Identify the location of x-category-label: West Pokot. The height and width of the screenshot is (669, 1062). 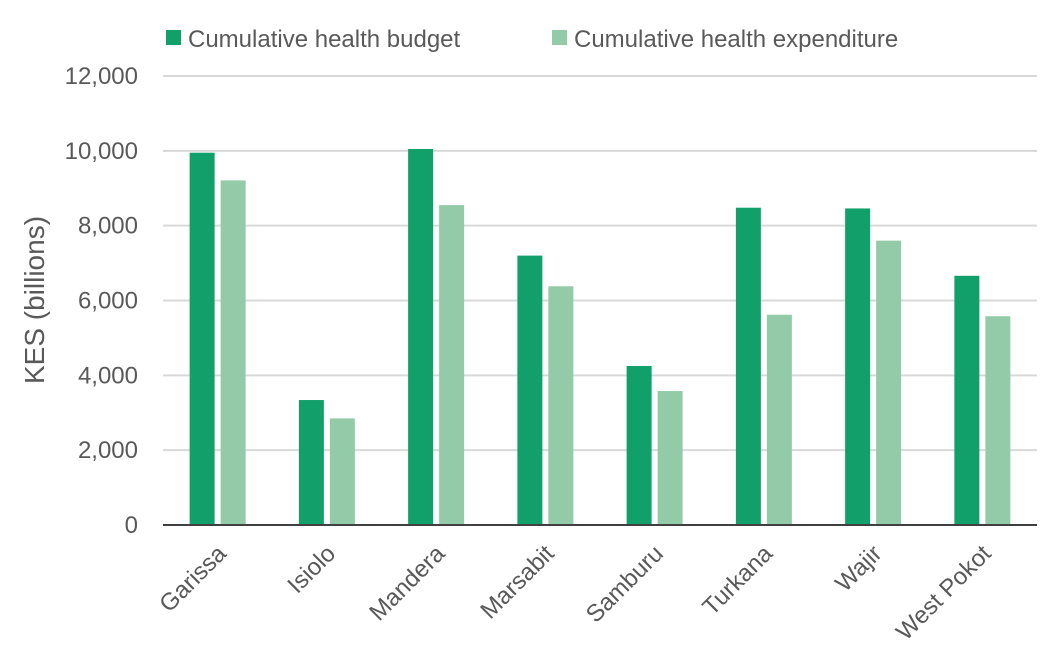
(944, 593).